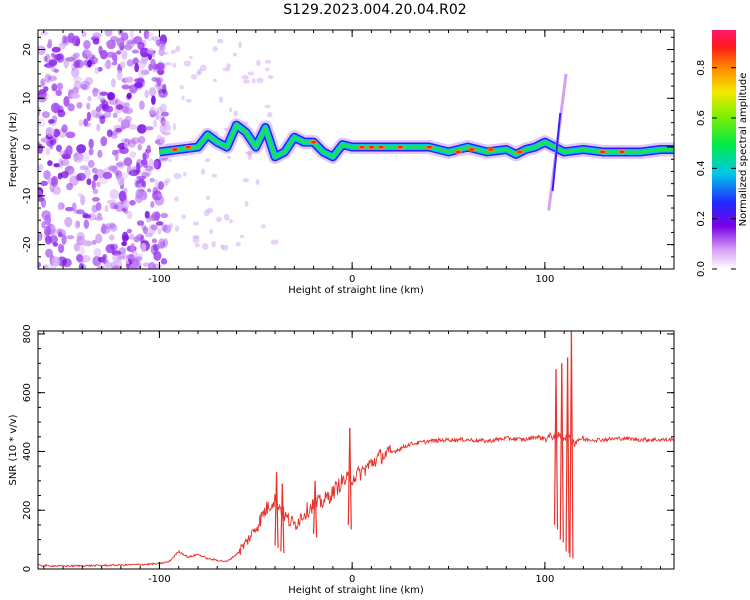  I want to click on colorbar-tick-label: 0.0, so click(701, 269).